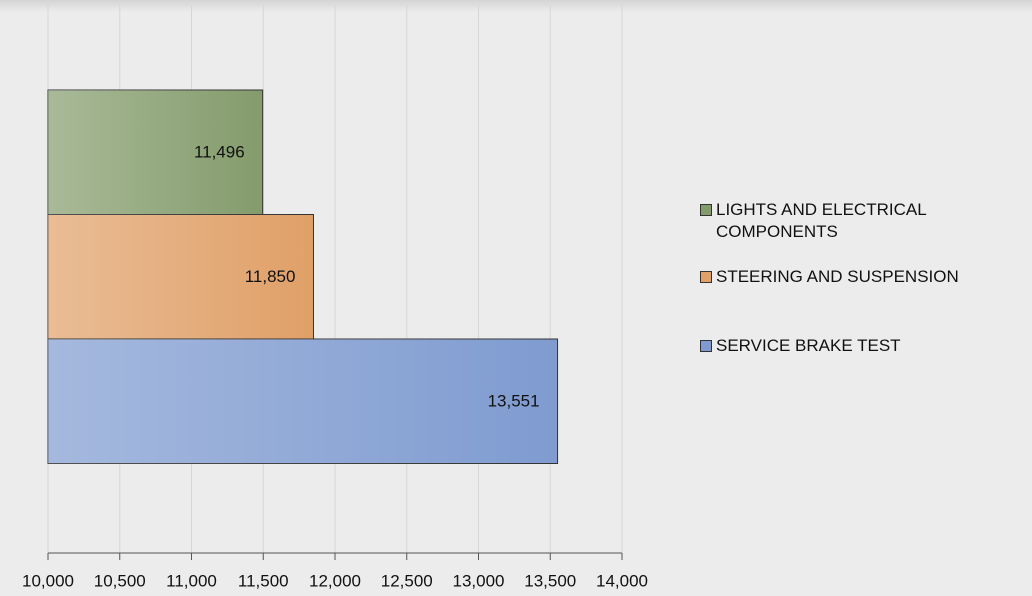 Image resolution: width=1032 pixels, height=596 pixels. I want to click on top-shadow, so click(516, 6).